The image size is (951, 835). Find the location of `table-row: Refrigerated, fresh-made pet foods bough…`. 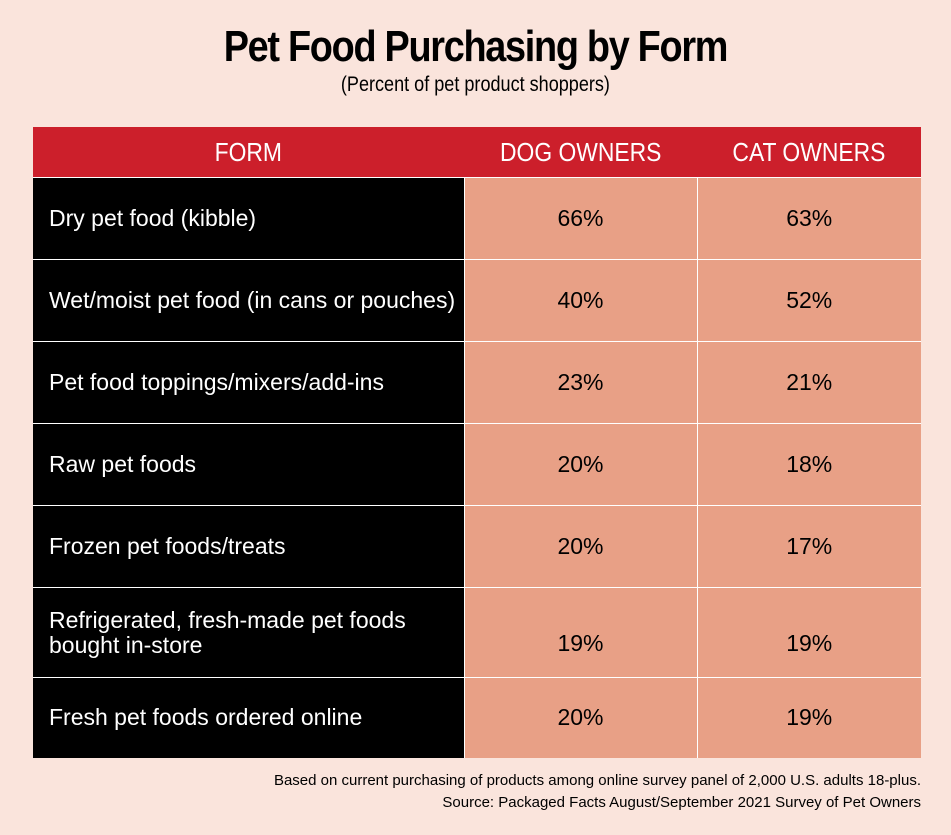

table-row: Refrigerated, fresh-made pet foods bough… is located at coordinates (477, 632).